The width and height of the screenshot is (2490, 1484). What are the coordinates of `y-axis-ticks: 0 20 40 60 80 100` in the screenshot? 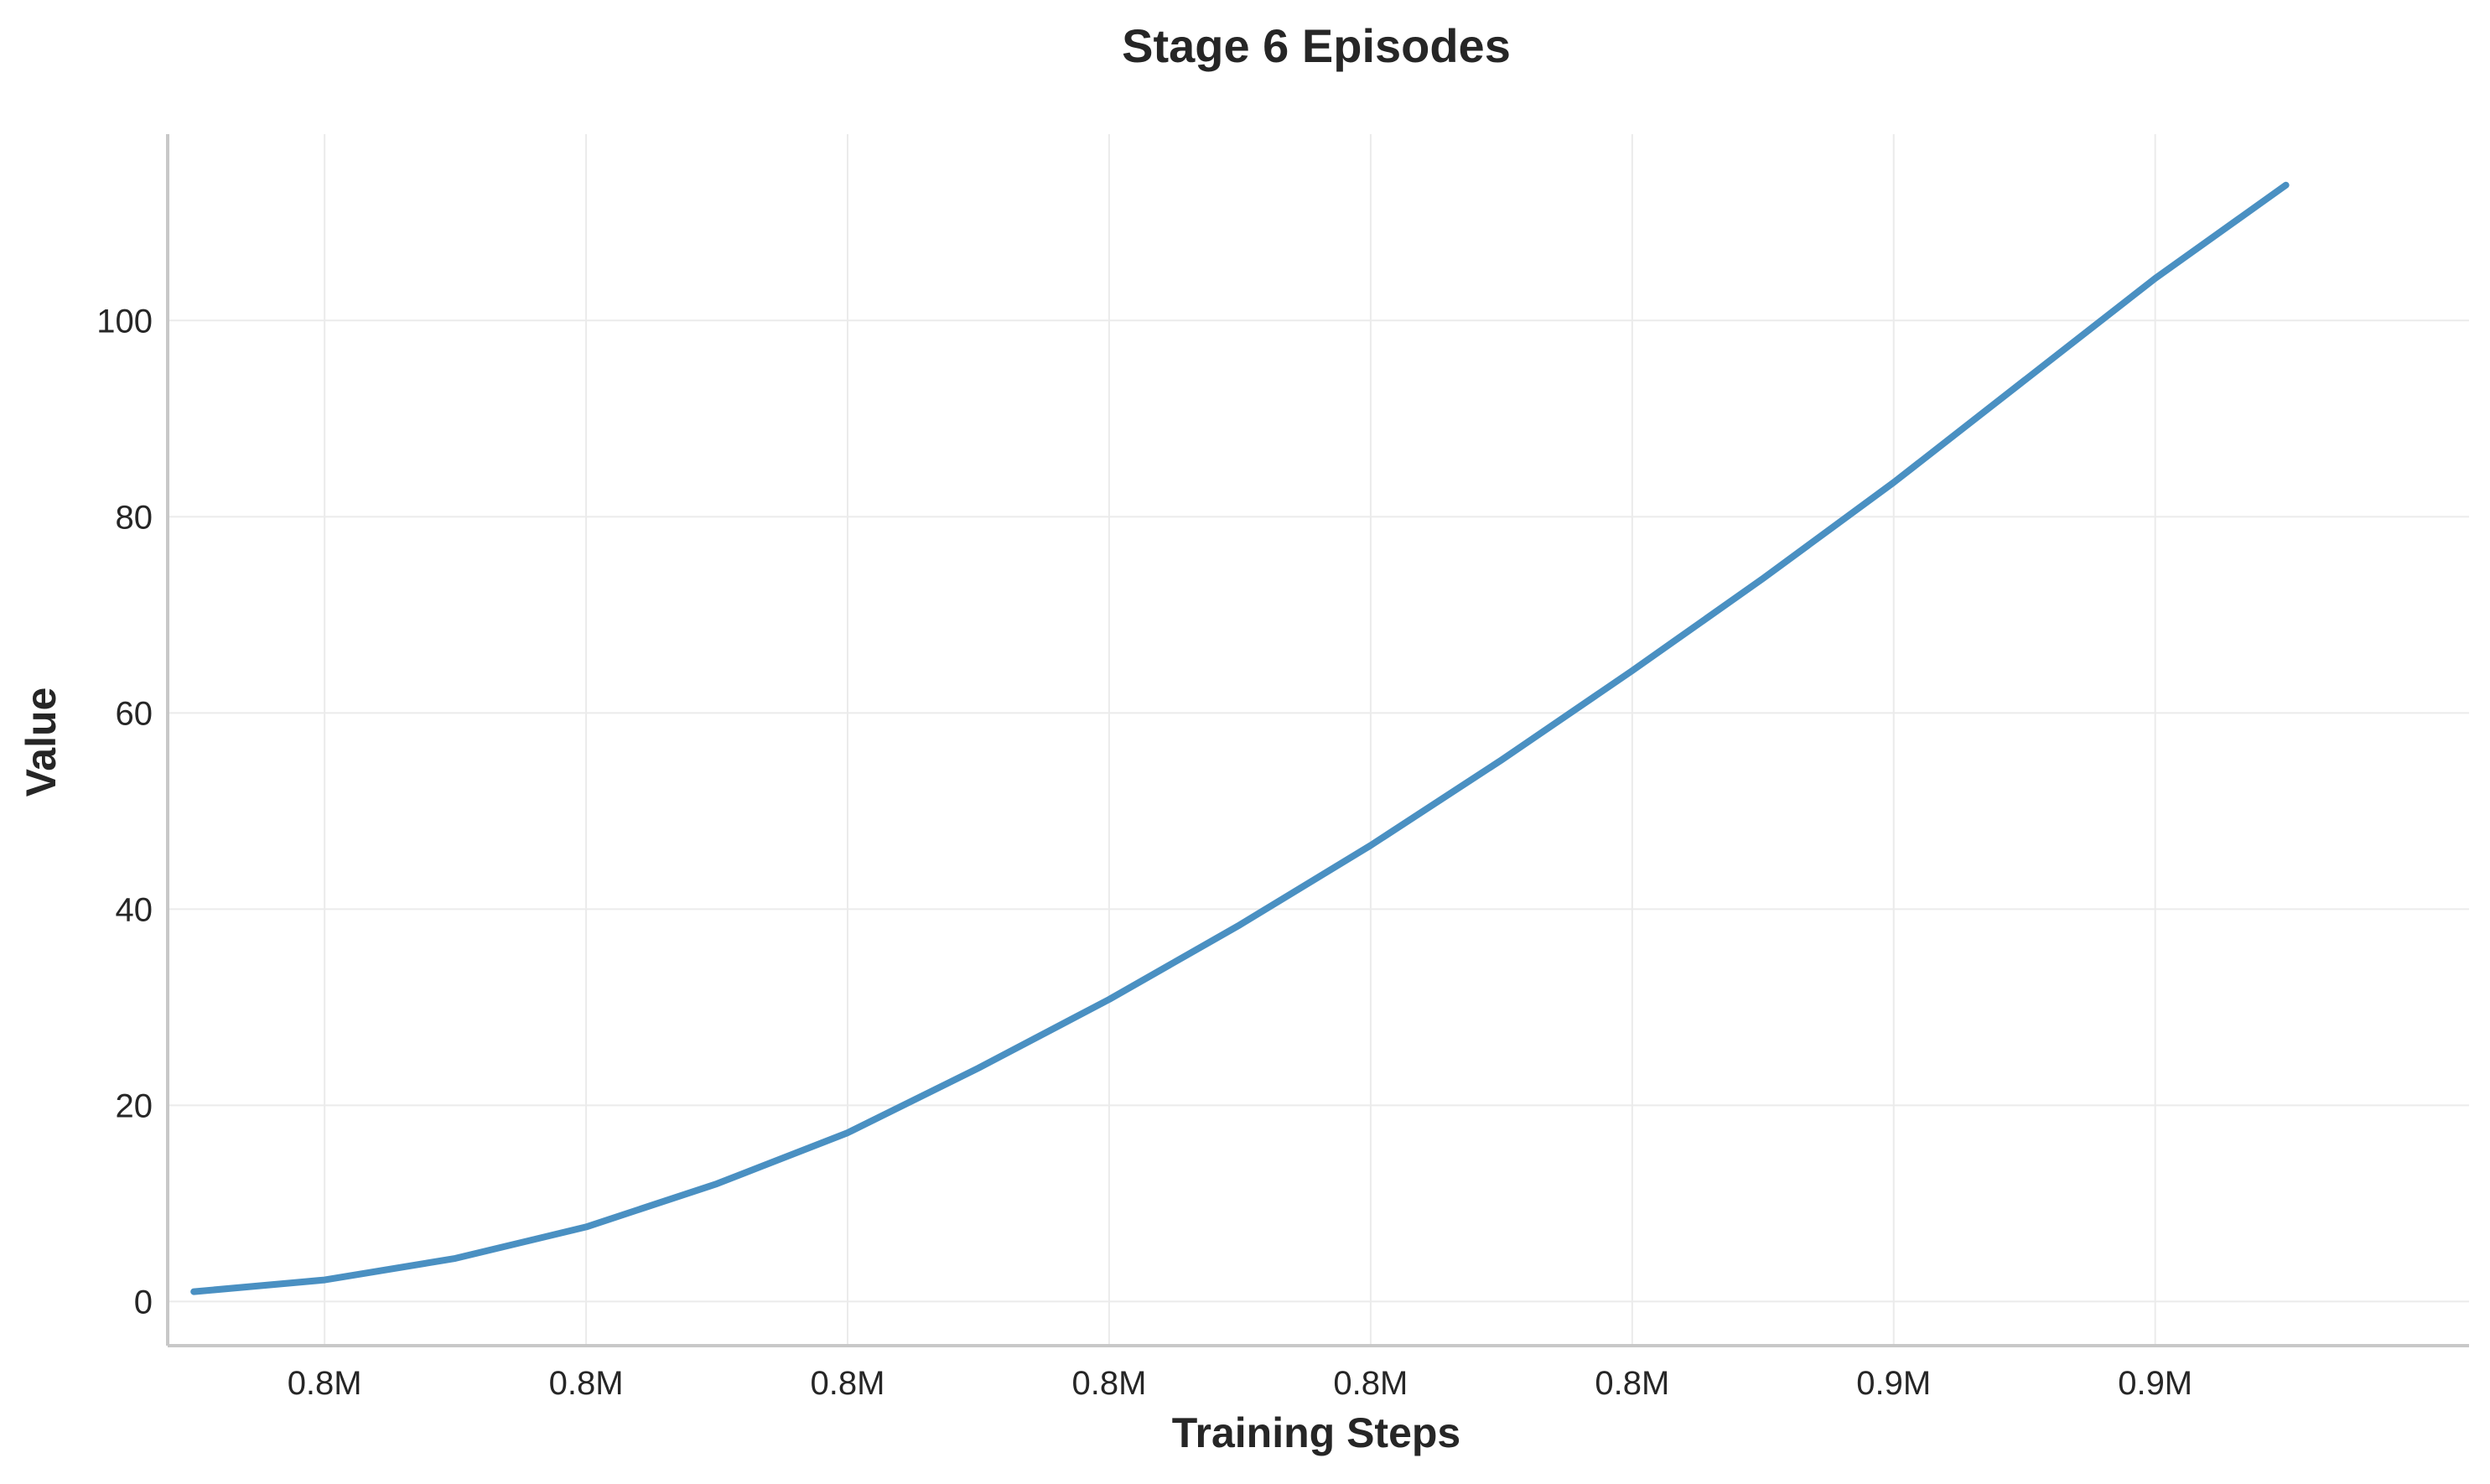 It's located at (124, 812).